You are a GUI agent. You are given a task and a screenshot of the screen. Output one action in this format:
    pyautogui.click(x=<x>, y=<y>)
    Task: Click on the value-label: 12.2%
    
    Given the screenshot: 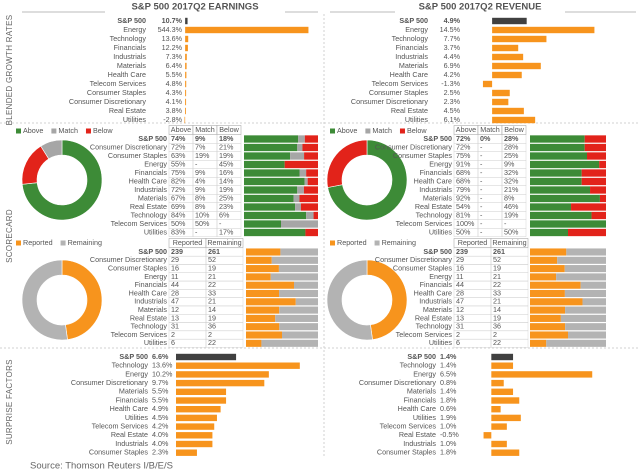 What is the action you would take?
    pyautogui.click(x=172, y=47)
    